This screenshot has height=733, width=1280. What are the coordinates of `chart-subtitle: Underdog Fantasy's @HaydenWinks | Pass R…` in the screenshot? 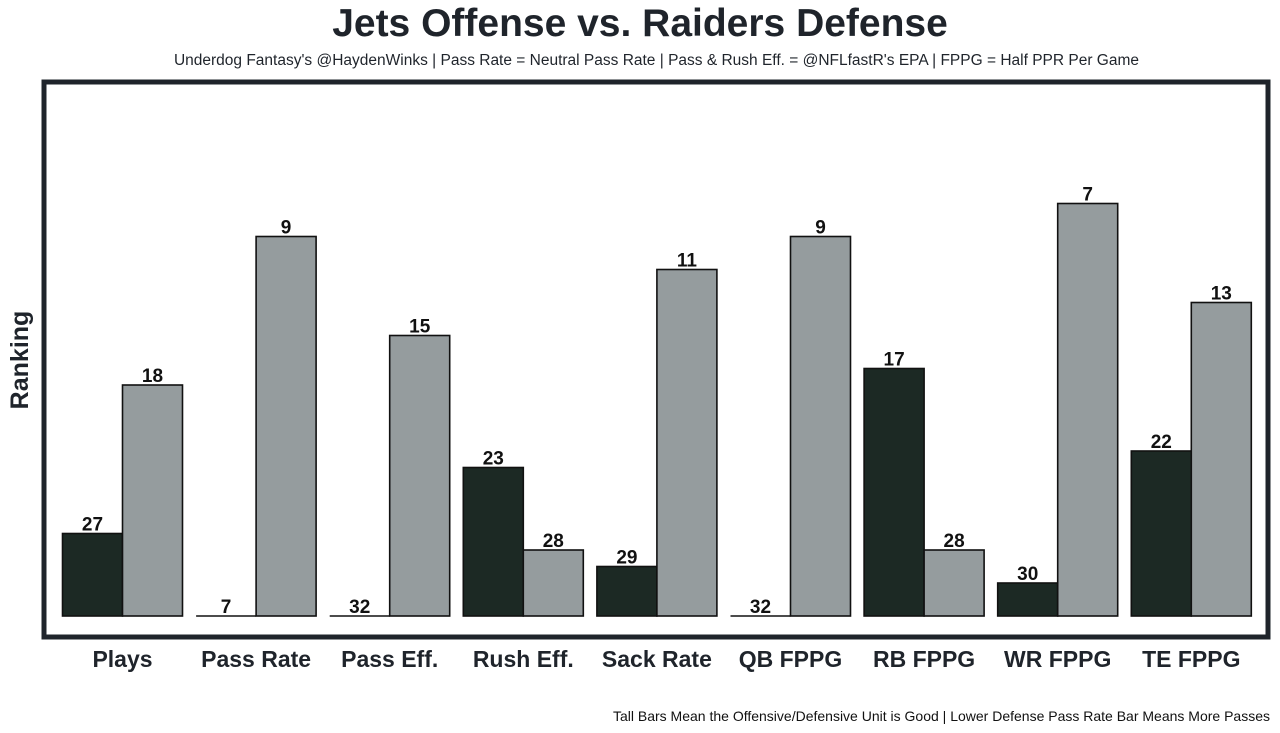 It's located at (656, 60).